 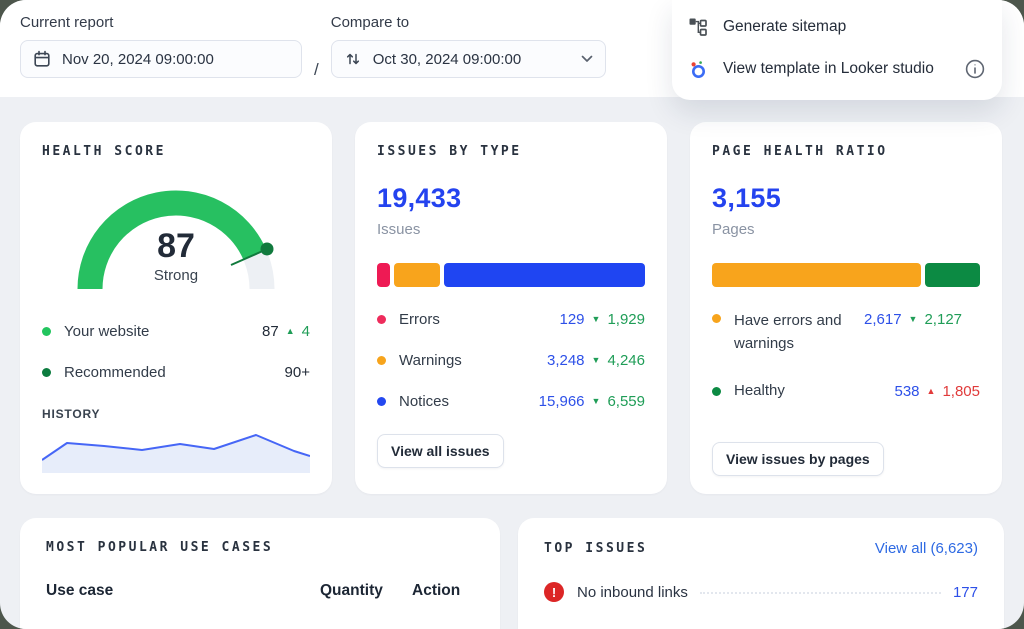 I want to click on legend-value: 129, so click(x=572, y=319).